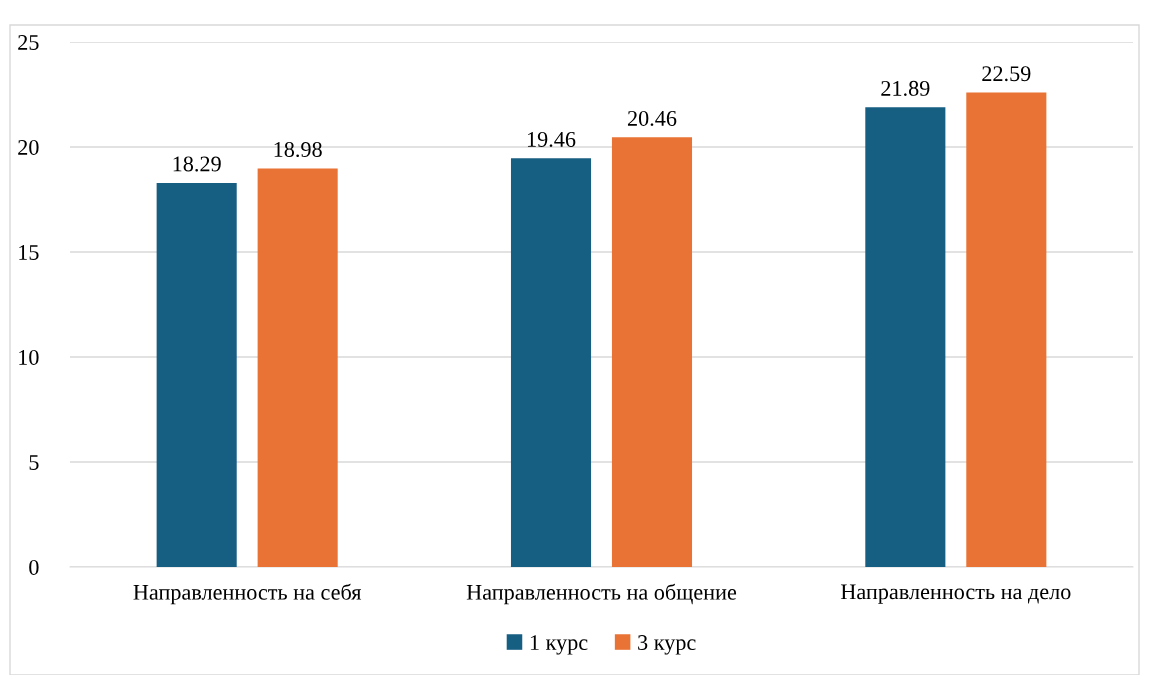  What do you see at coordinates (601, 594) in the screenshot?
I see `x-tick-label: Направленность на общение` at bounding box center [601, 594].